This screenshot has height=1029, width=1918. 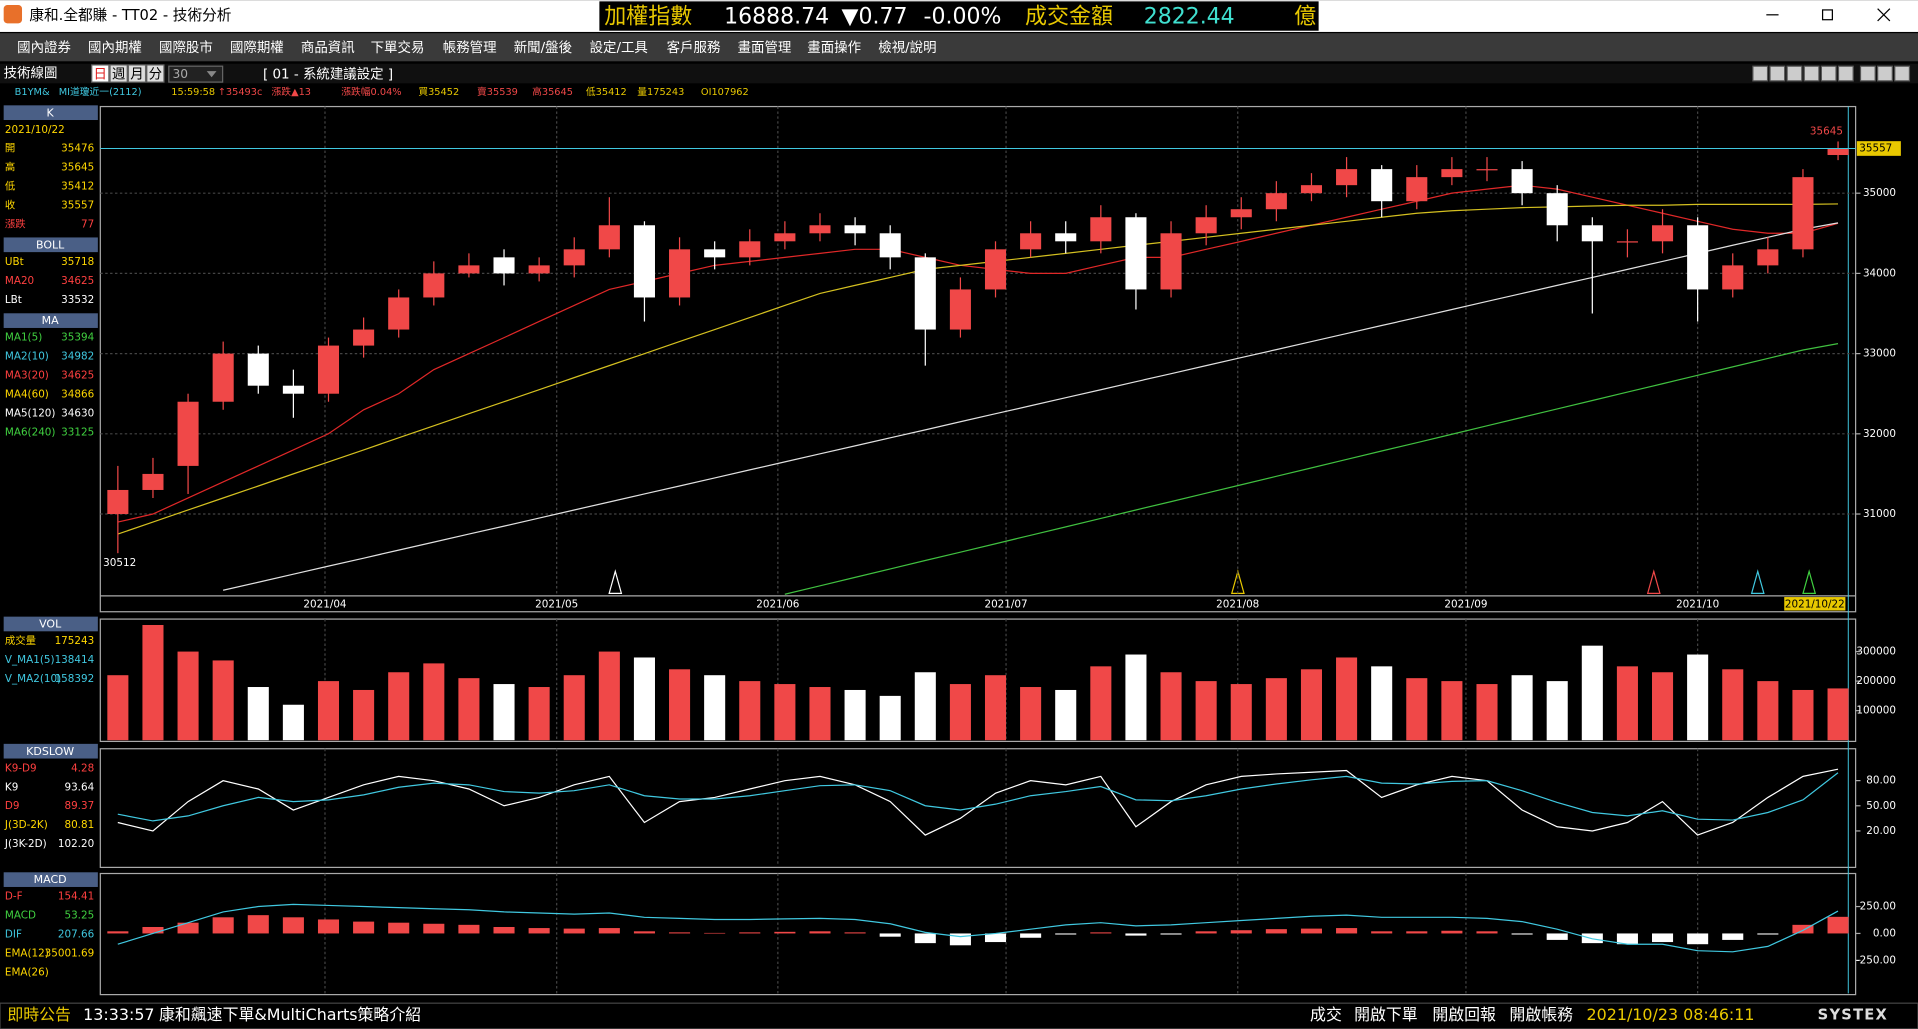 What do you see at coordinates (196, 74) in the screenshot?
I see `count-dropdown` at bounding box center [196, 74].